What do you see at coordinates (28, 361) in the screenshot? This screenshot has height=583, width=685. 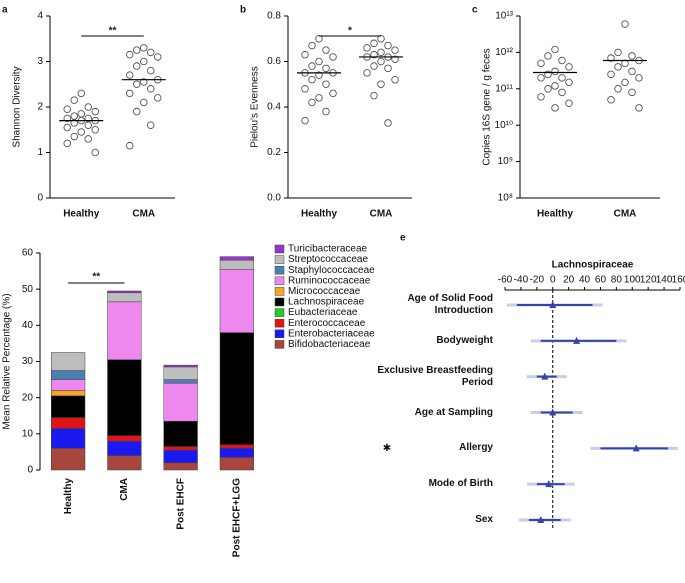 I see `y-tick-label: 30` at bounding box center [28, 361].